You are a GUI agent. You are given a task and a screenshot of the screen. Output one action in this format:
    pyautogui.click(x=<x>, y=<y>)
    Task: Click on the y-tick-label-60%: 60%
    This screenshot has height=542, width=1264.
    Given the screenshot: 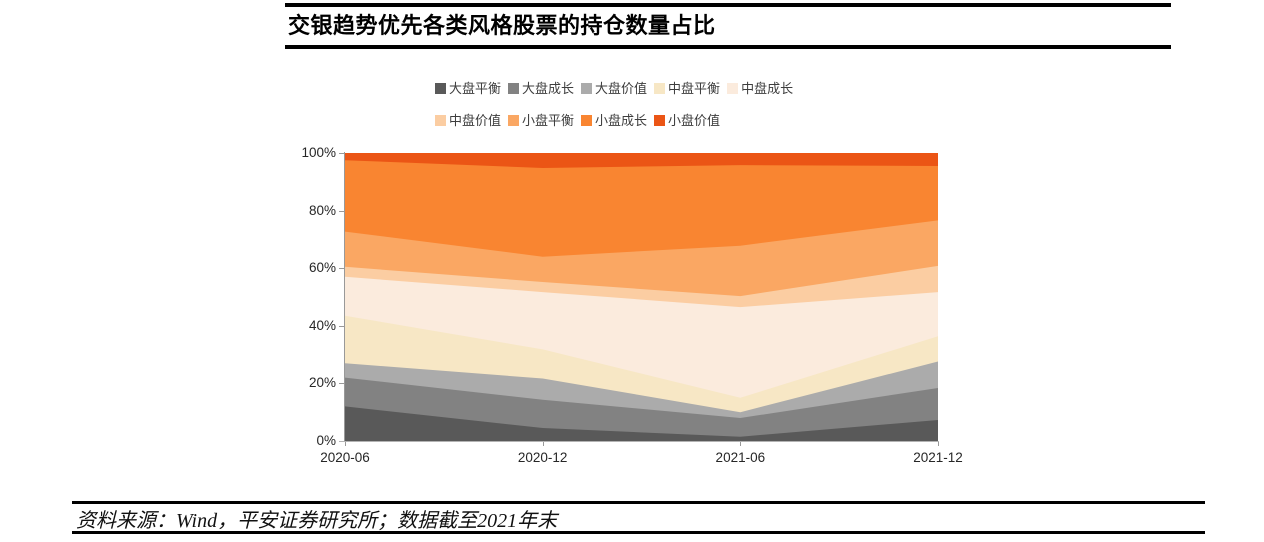 What is the action you would take?
    pyautogui.click(x=322, y=268)
    